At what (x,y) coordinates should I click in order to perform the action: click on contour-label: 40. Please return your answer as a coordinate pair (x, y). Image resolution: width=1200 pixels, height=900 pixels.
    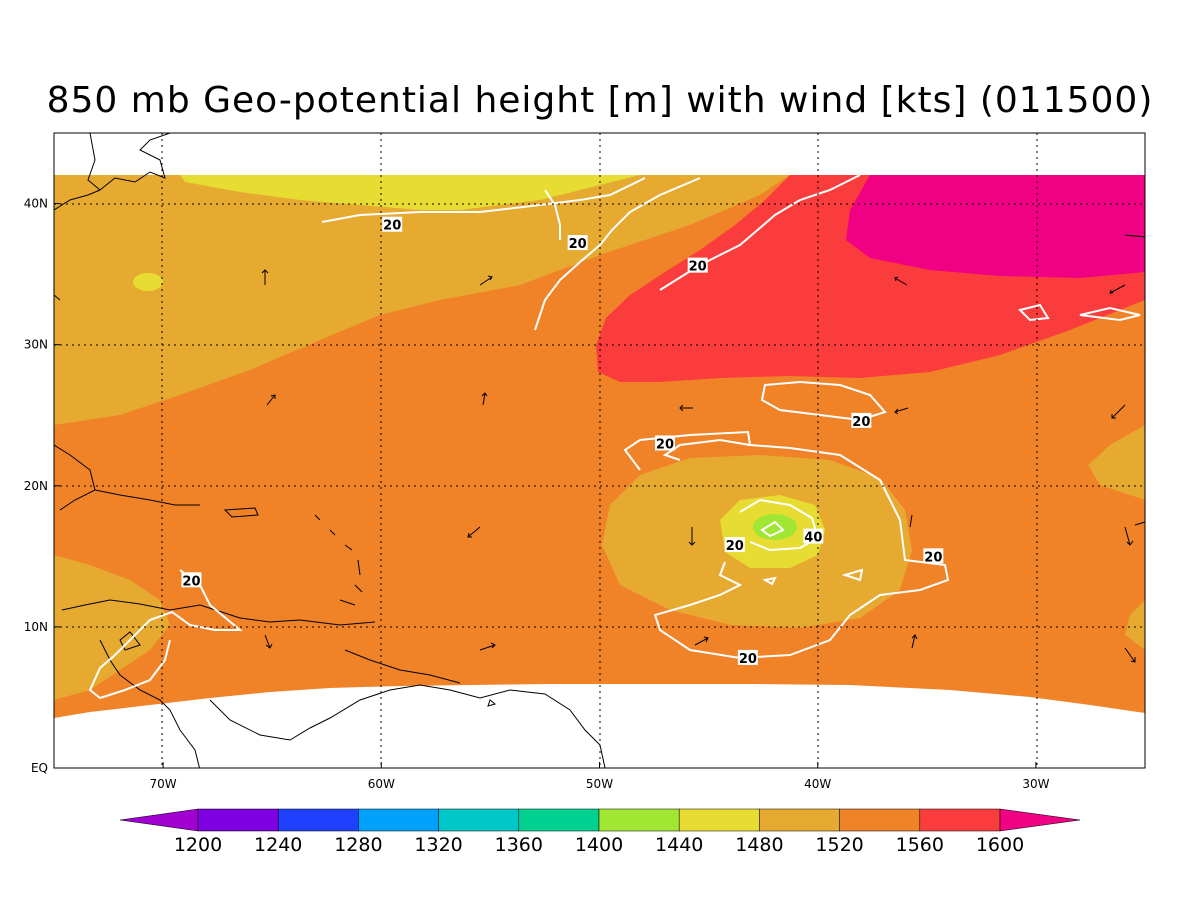
    Looking at the image, I should click on (813, 537).